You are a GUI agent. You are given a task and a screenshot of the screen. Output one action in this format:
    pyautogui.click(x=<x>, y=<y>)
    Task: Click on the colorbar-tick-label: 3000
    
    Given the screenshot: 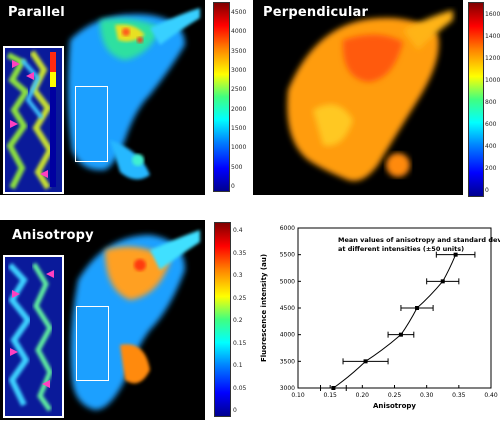 What is the action you would take?
    pyautogui.click(x=239, y=70)
    